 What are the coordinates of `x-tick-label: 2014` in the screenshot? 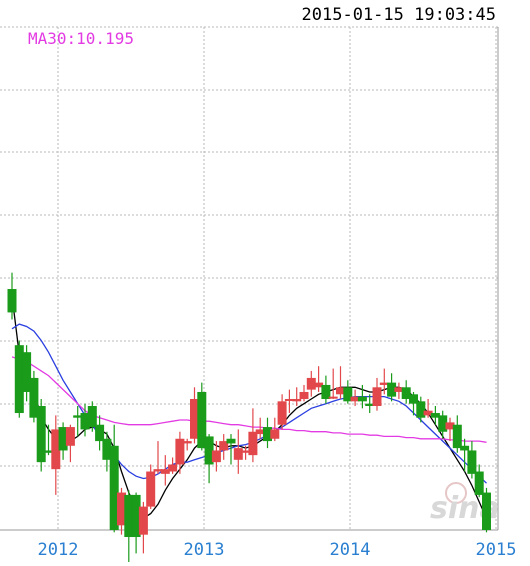 It's located at (350, 550).